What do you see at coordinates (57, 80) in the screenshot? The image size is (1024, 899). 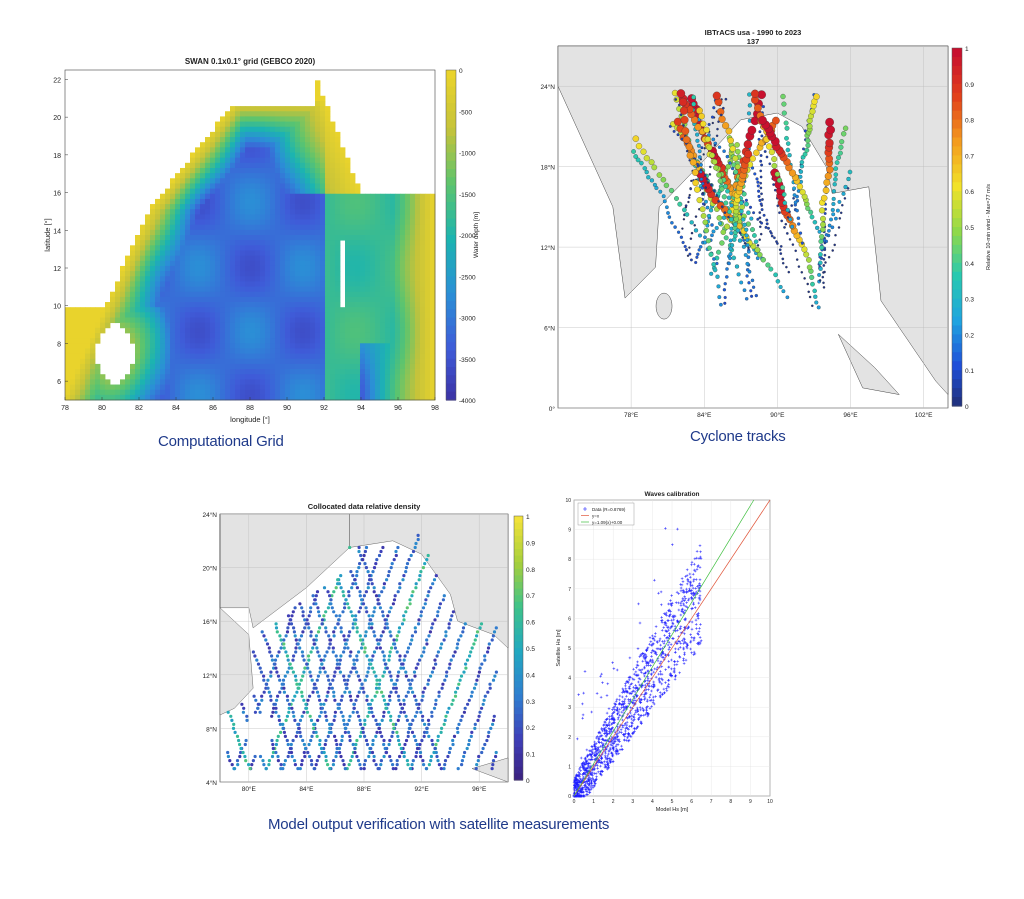 I see `grid-ytick-label: 22` at bounding box center [57, 80].